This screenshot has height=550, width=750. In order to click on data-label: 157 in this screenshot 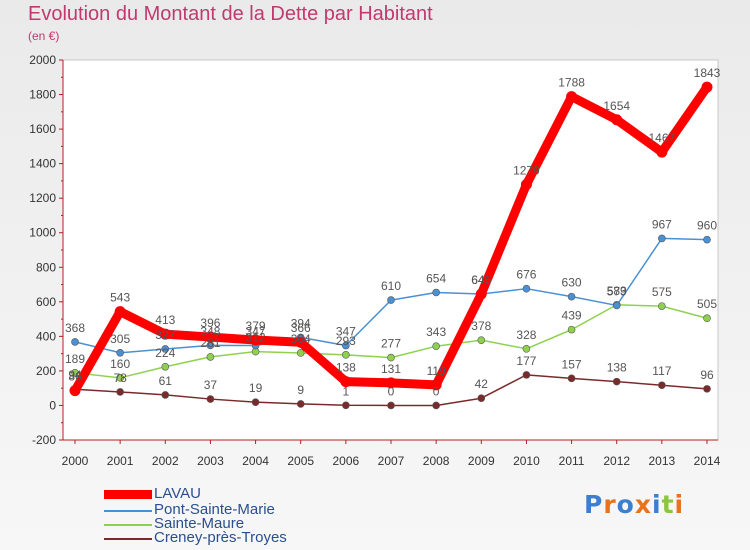, I will do `click(572, 364)`.